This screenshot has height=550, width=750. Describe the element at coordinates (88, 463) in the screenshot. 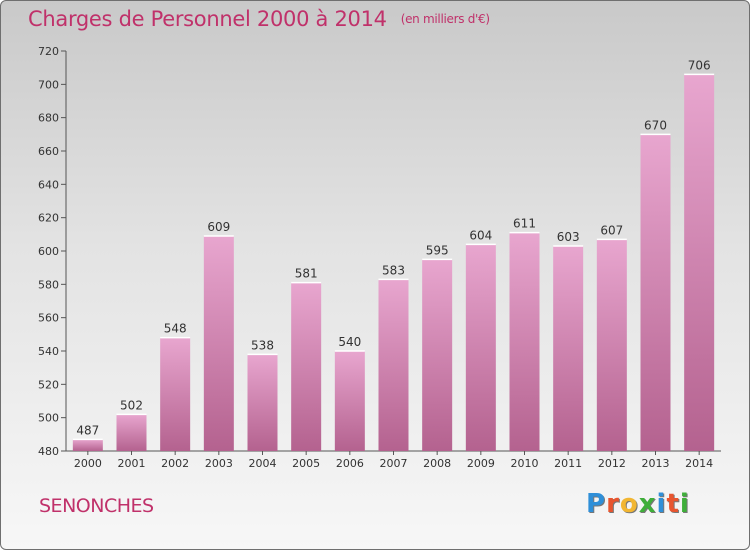

I see `x-tick-label-2000: 2000` at that location.